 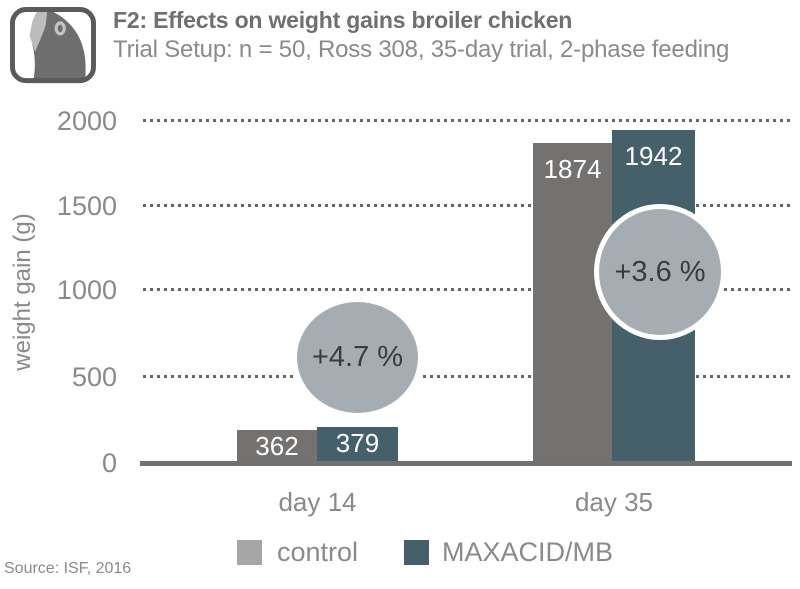 I want to click on y-tick-500: 500, so click(x=94, y=377).